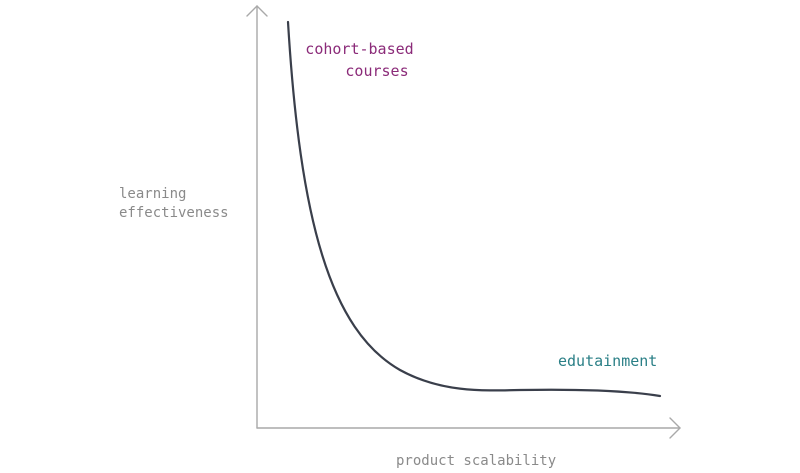  I want to click on y-axis-label-line-1: learning, so click(152, 194).